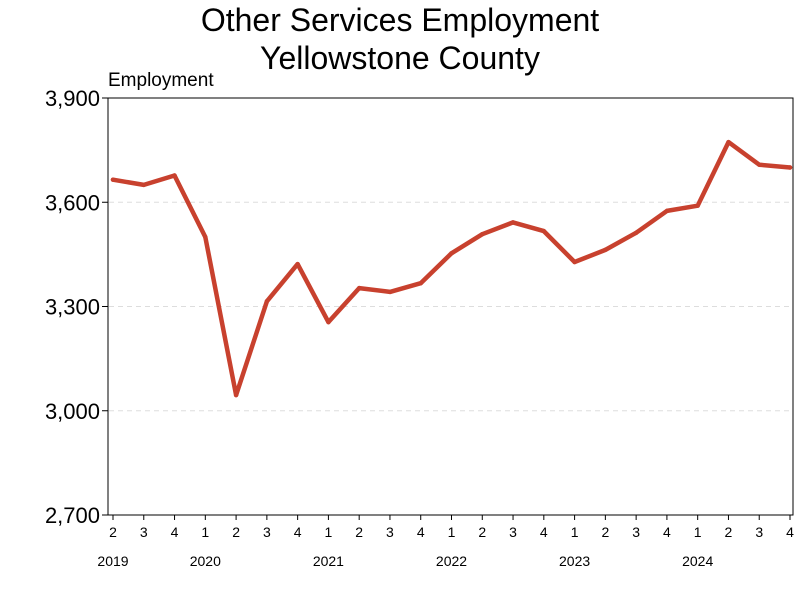  What do you see at coordinates (72, 411) in the screenshot?
I see `y-tick-label: 3,000` at bounding box center [72, 411].